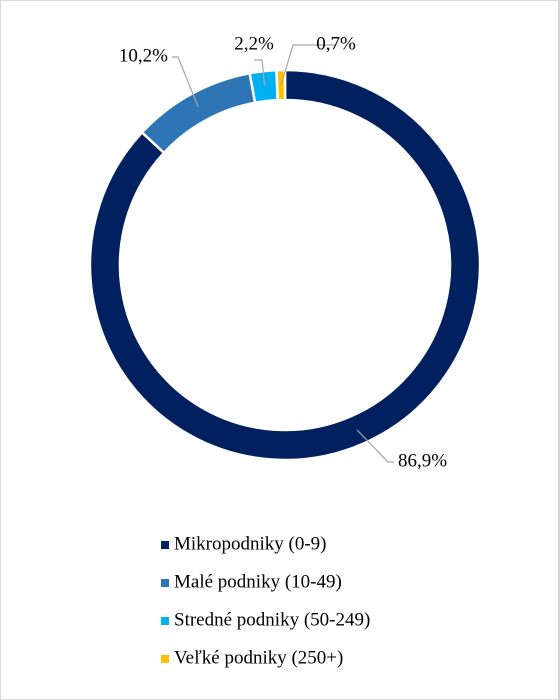  I want to click on legend-label: Mikropodniky (0-9), so click(250, 543).